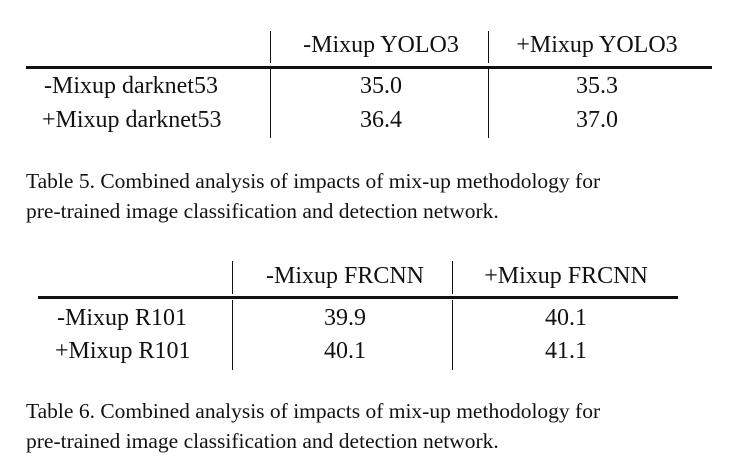  I want to click on table6-body-divider-right, so click(453, 335).